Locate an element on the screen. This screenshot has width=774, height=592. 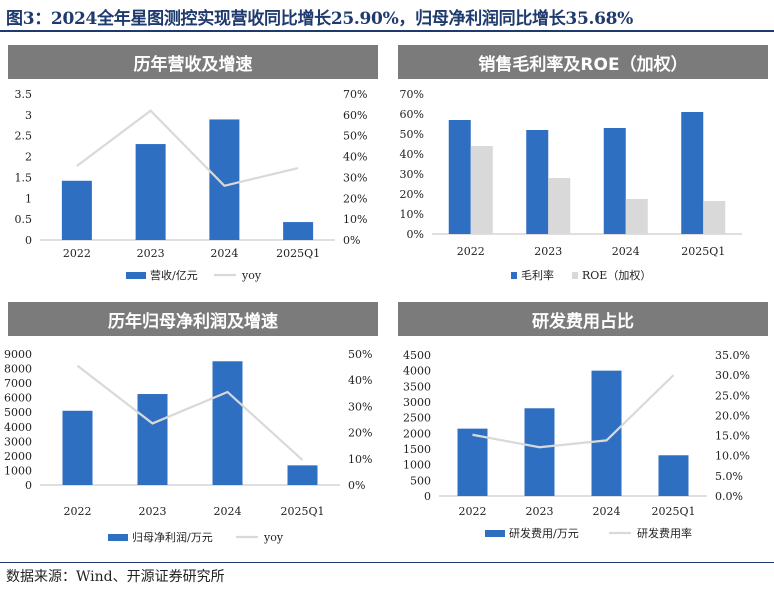
title-rule is located at coordinates (387, 31).